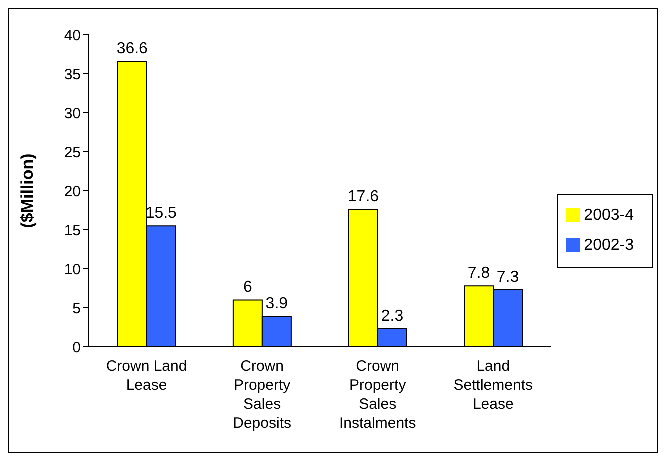 This screenshot has height=463, width=668. Describe the element at coordinates (364, 197) in the screenshot. I see `data-label: 17.6` at that location.